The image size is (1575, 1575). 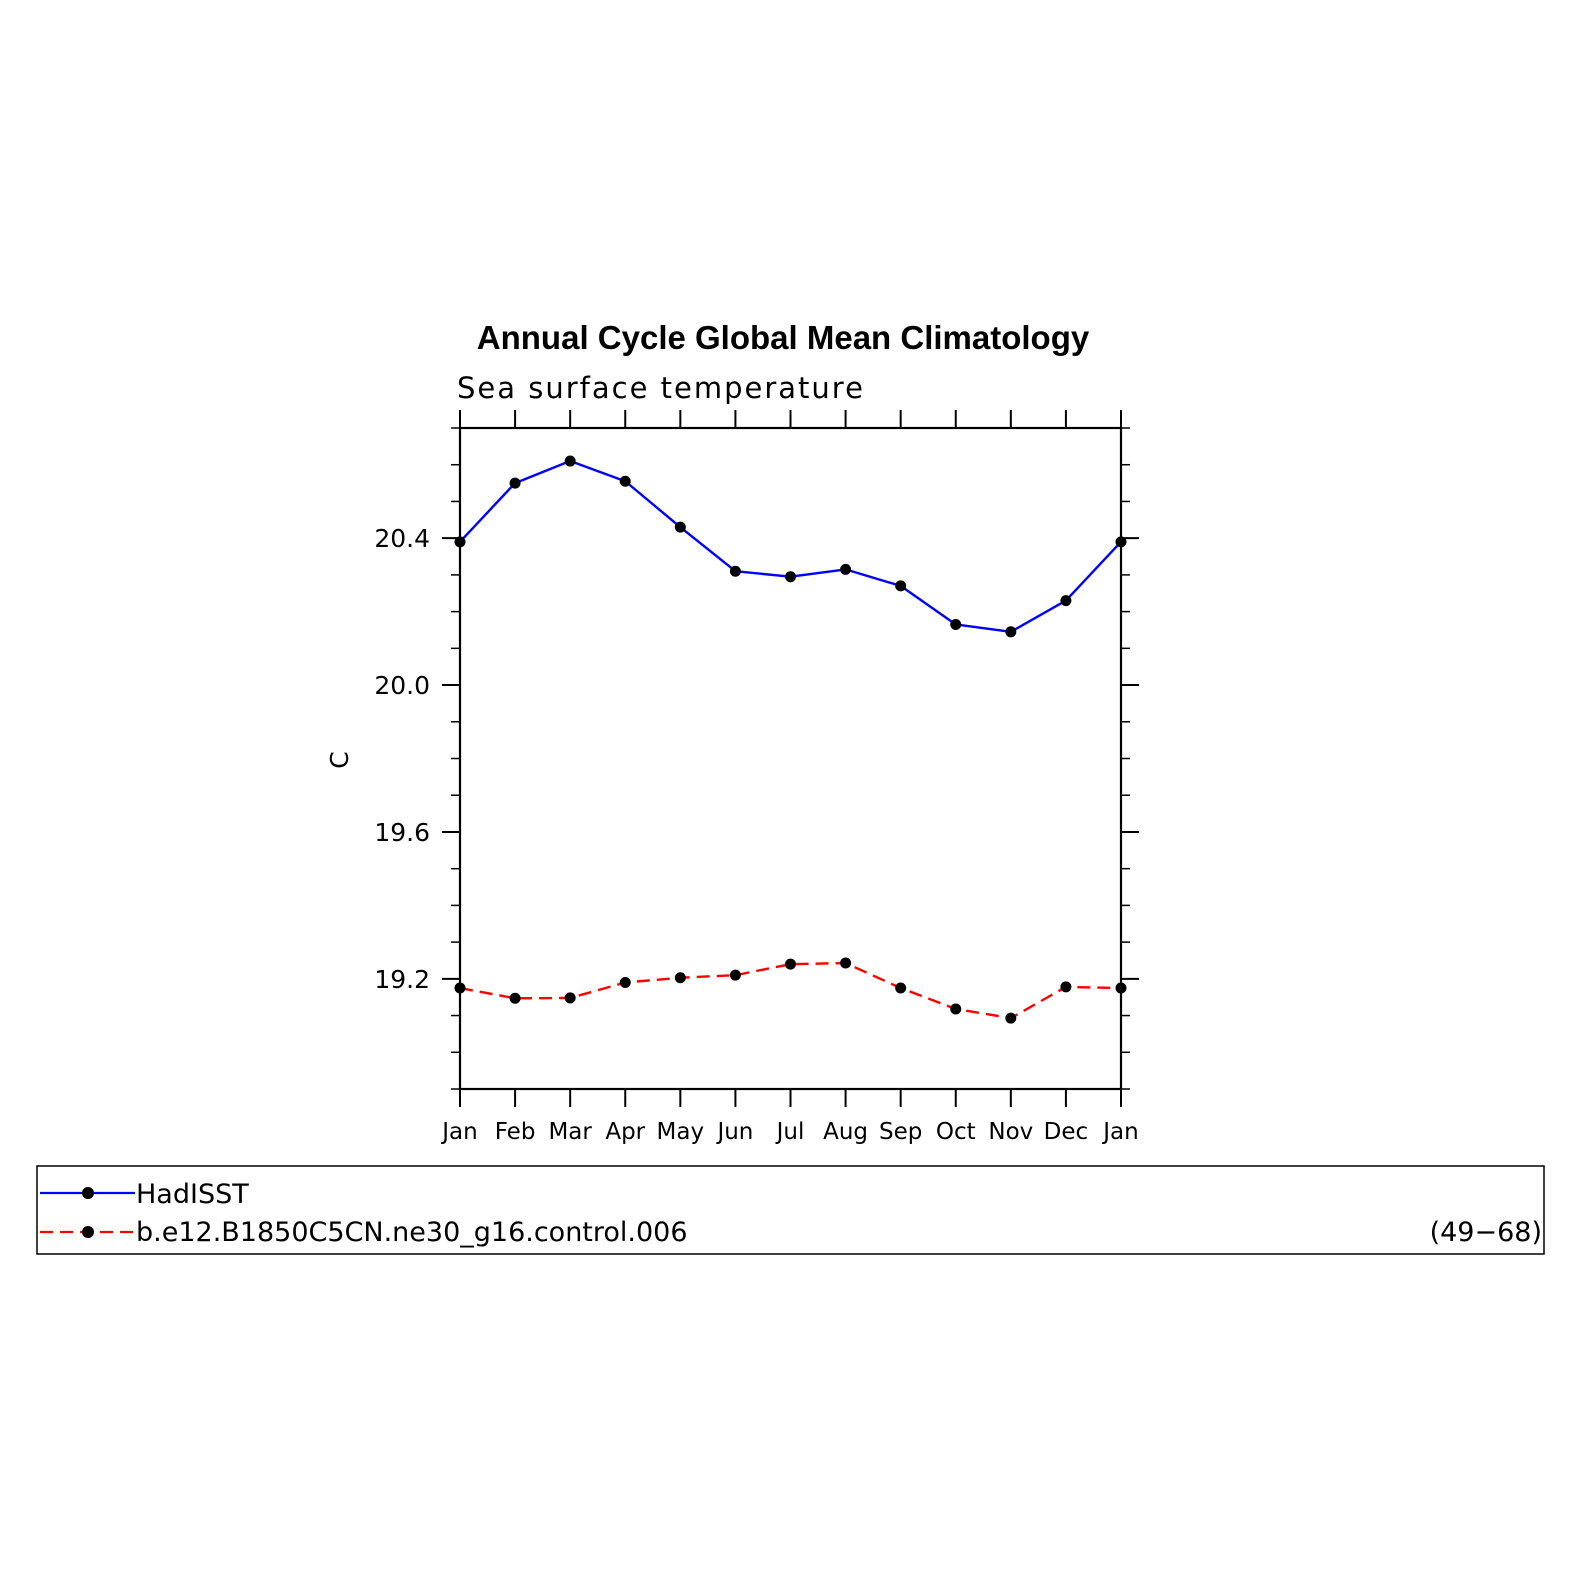 I want to click on y-tick-label: 20.0, so click(x=402, y=685).